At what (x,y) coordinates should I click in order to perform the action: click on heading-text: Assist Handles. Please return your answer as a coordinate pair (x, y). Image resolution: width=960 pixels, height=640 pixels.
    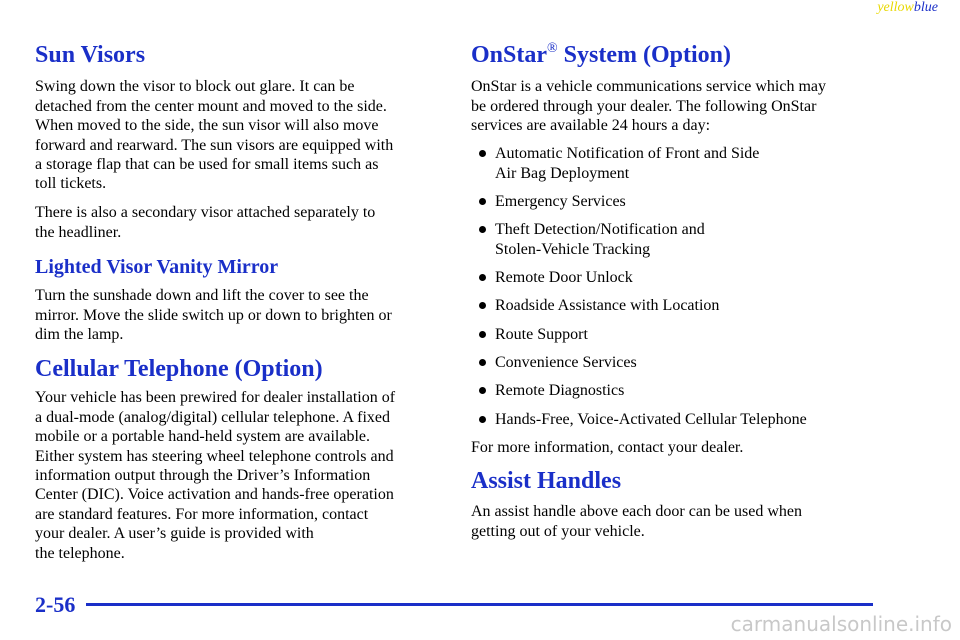
    Looking at the image, I should click on (546, 481).